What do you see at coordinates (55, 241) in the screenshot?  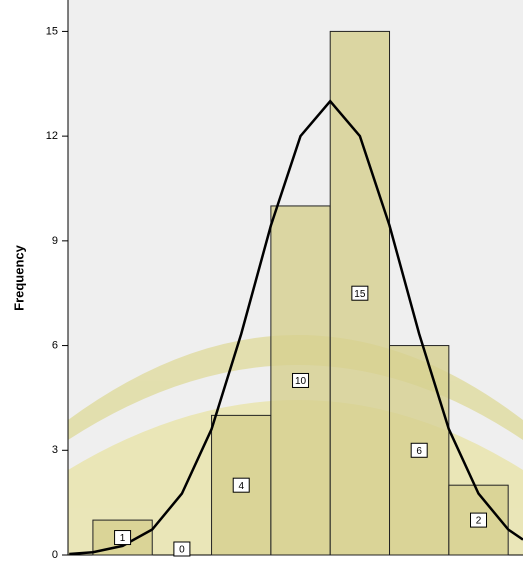 I see `y-tick-label: 9` at bounding box center [55, 241].